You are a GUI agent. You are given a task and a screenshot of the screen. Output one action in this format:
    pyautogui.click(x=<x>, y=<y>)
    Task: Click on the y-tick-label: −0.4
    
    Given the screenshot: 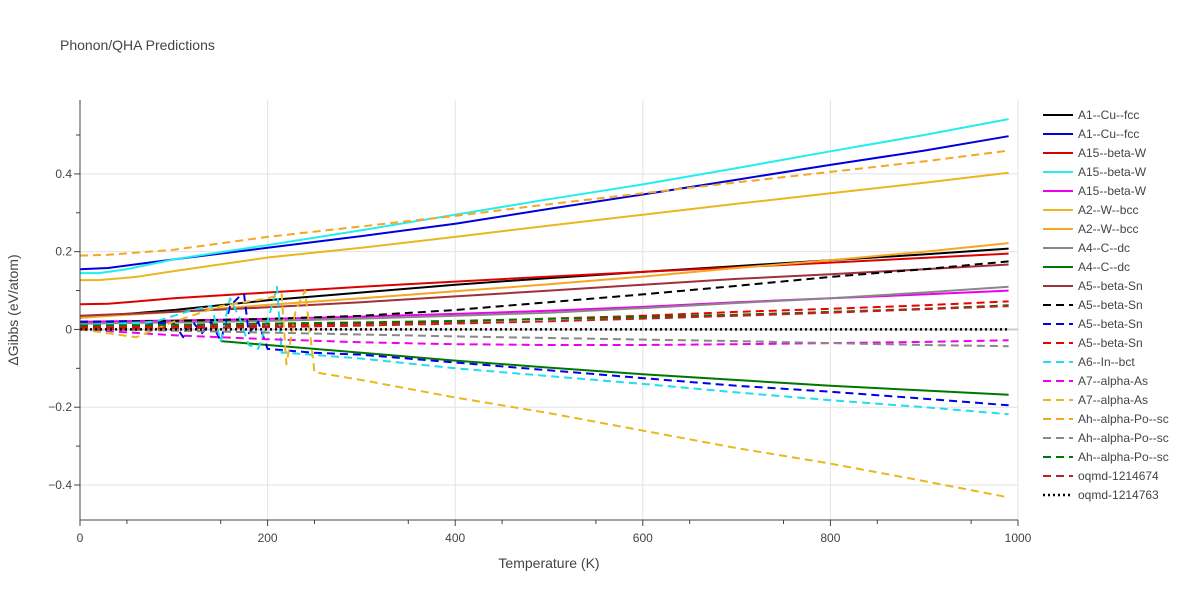 What is the action you would take?
    pyautogui.click(x=60, y=485)
    